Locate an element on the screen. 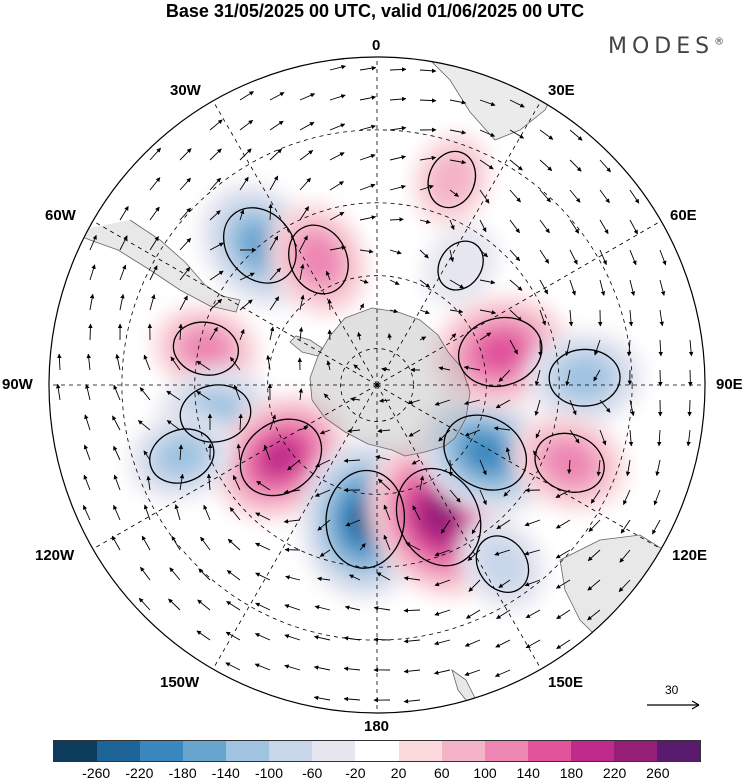 The image size is (750, 783). colorbar-tick-label: 100 is located at coordinates (485, 773).